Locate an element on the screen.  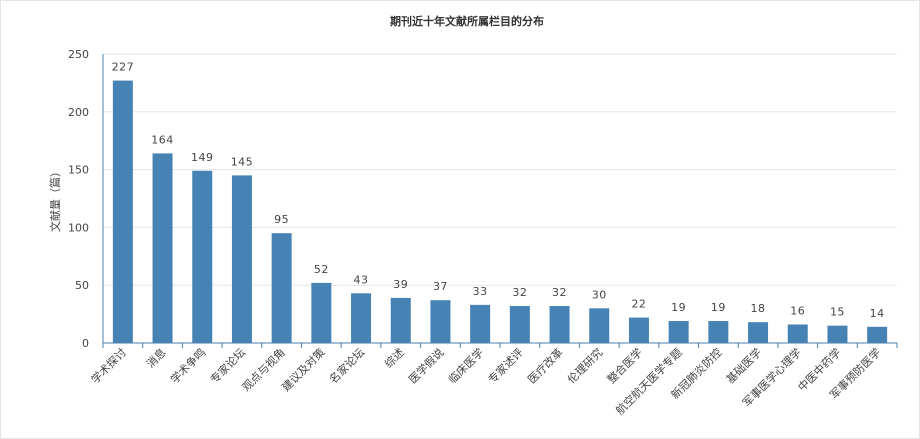
data-label: 43 is located at coordinates (361, 279).